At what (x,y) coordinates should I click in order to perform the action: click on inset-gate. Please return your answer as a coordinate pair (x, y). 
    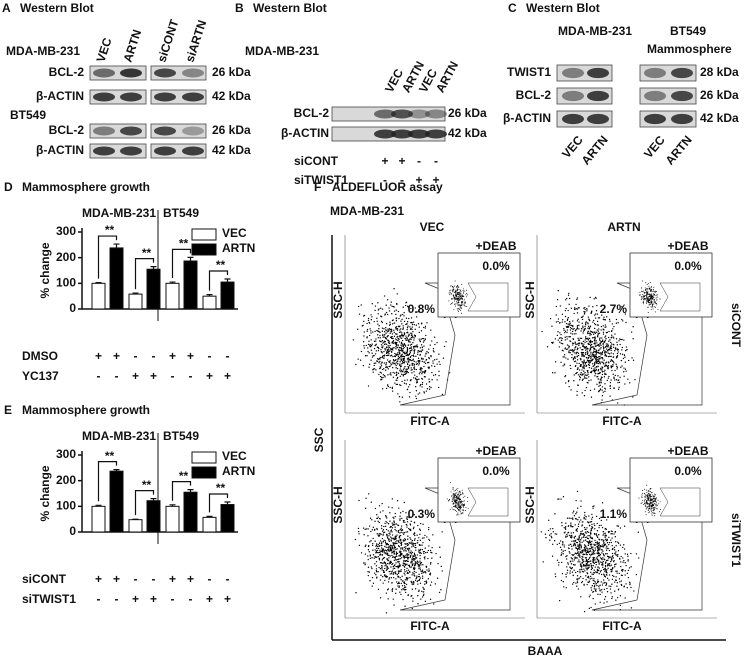
    Looking at the image, I should click on (680, 502).